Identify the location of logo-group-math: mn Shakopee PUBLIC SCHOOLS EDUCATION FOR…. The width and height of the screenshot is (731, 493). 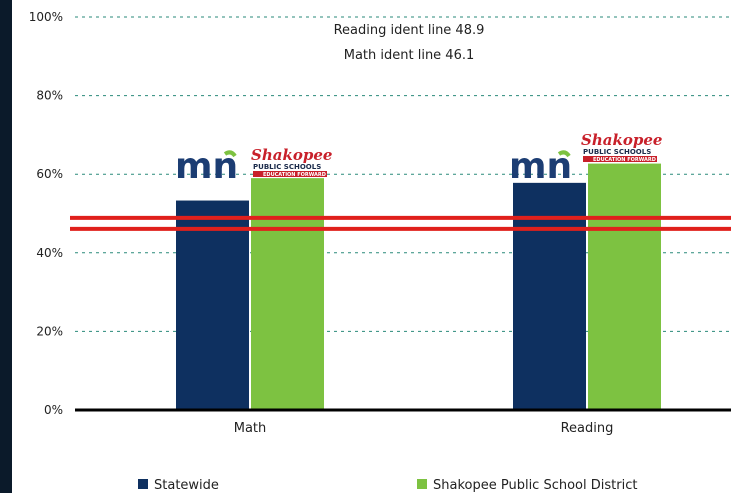
(253, 166).